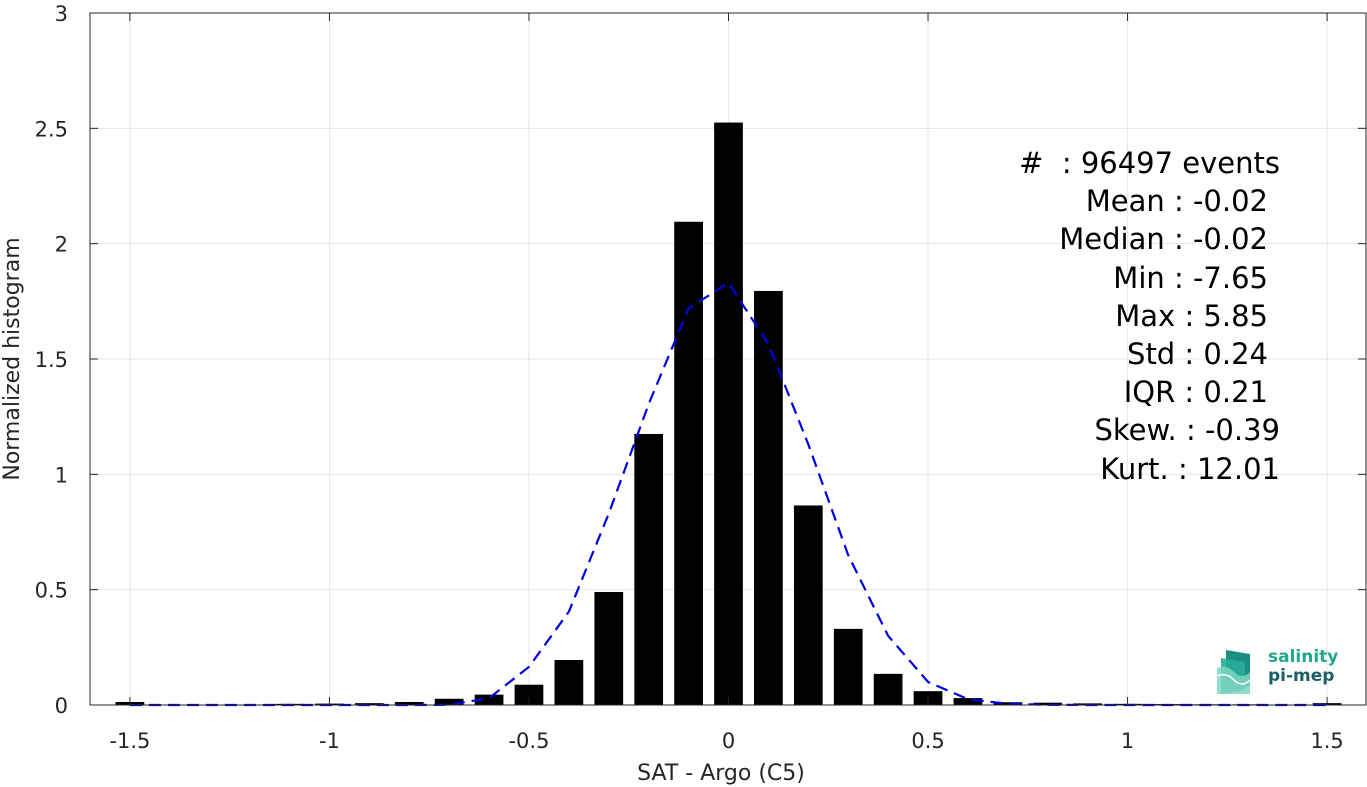 The width and height of the screenshot is (1367, 787). Describe the element at coordinates (1127, 741) in the screenshot. I see `x-tick-label: 1` at that location.